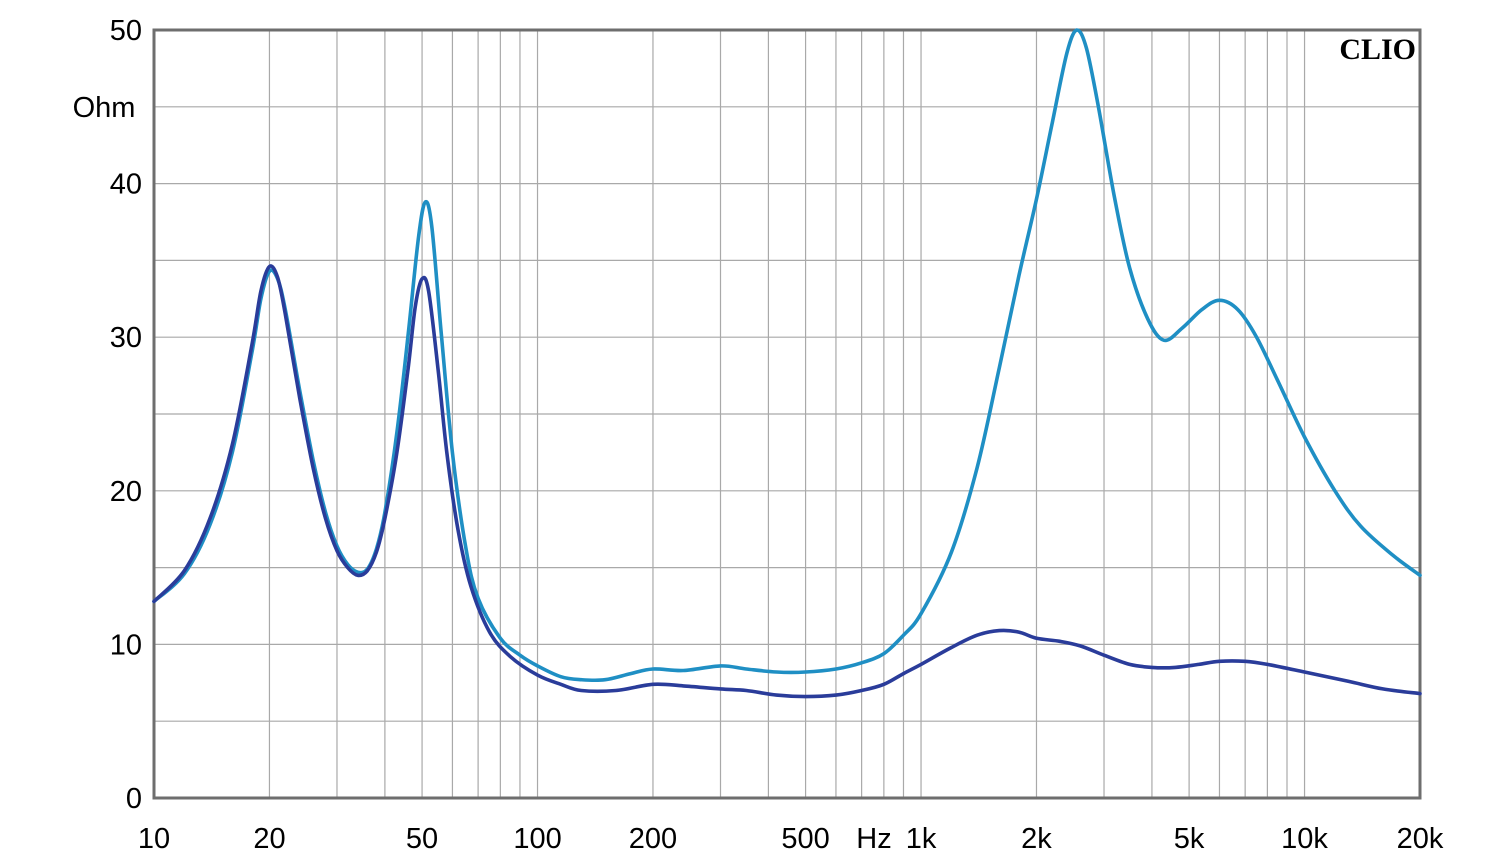 The width and height of the screenshot is (1500, 864). Describe the element at coordinates (269, 839) in the screenshot. I see `x-tick-label: 20` at that location.